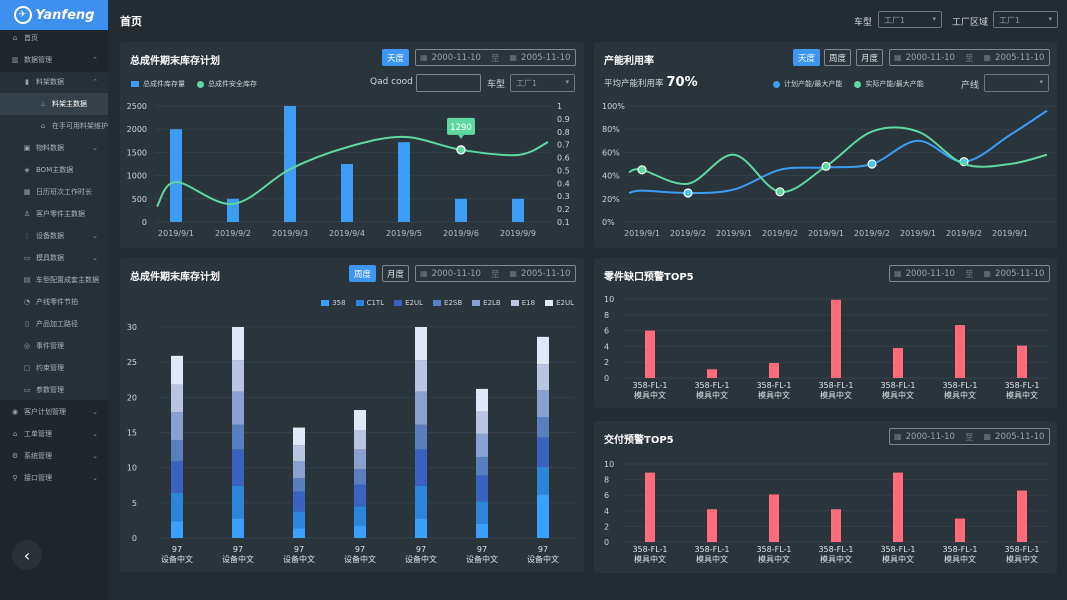  I want to click on sidebar-item: ◈ BOM主数据, so click(54, 170).